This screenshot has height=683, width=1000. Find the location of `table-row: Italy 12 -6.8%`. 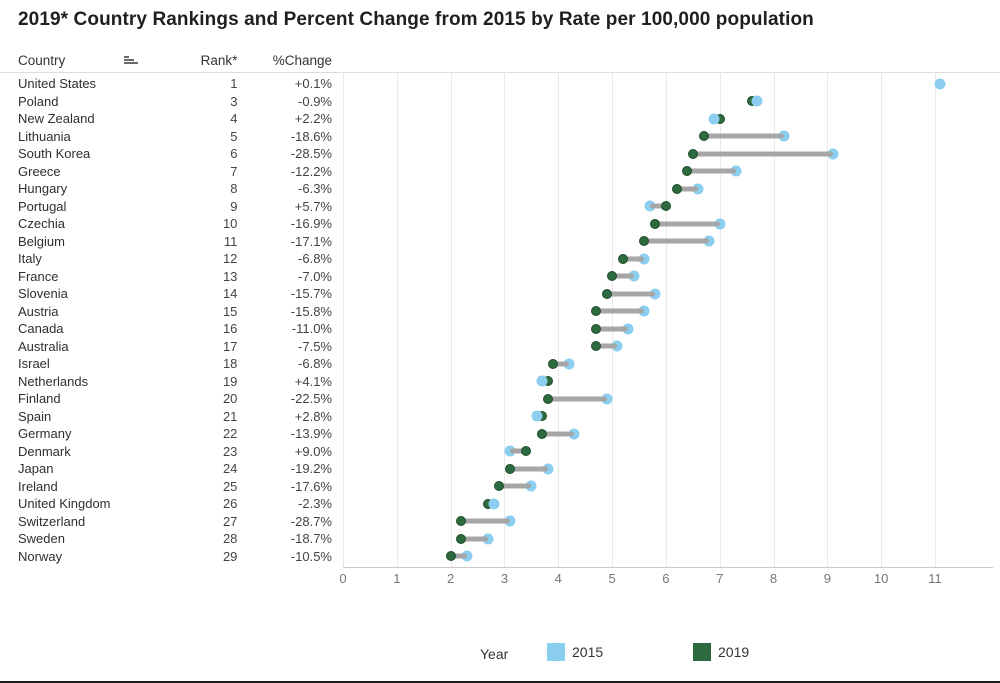

table-row: Italy 12 -6.8% is located at coordinates (171, 259).